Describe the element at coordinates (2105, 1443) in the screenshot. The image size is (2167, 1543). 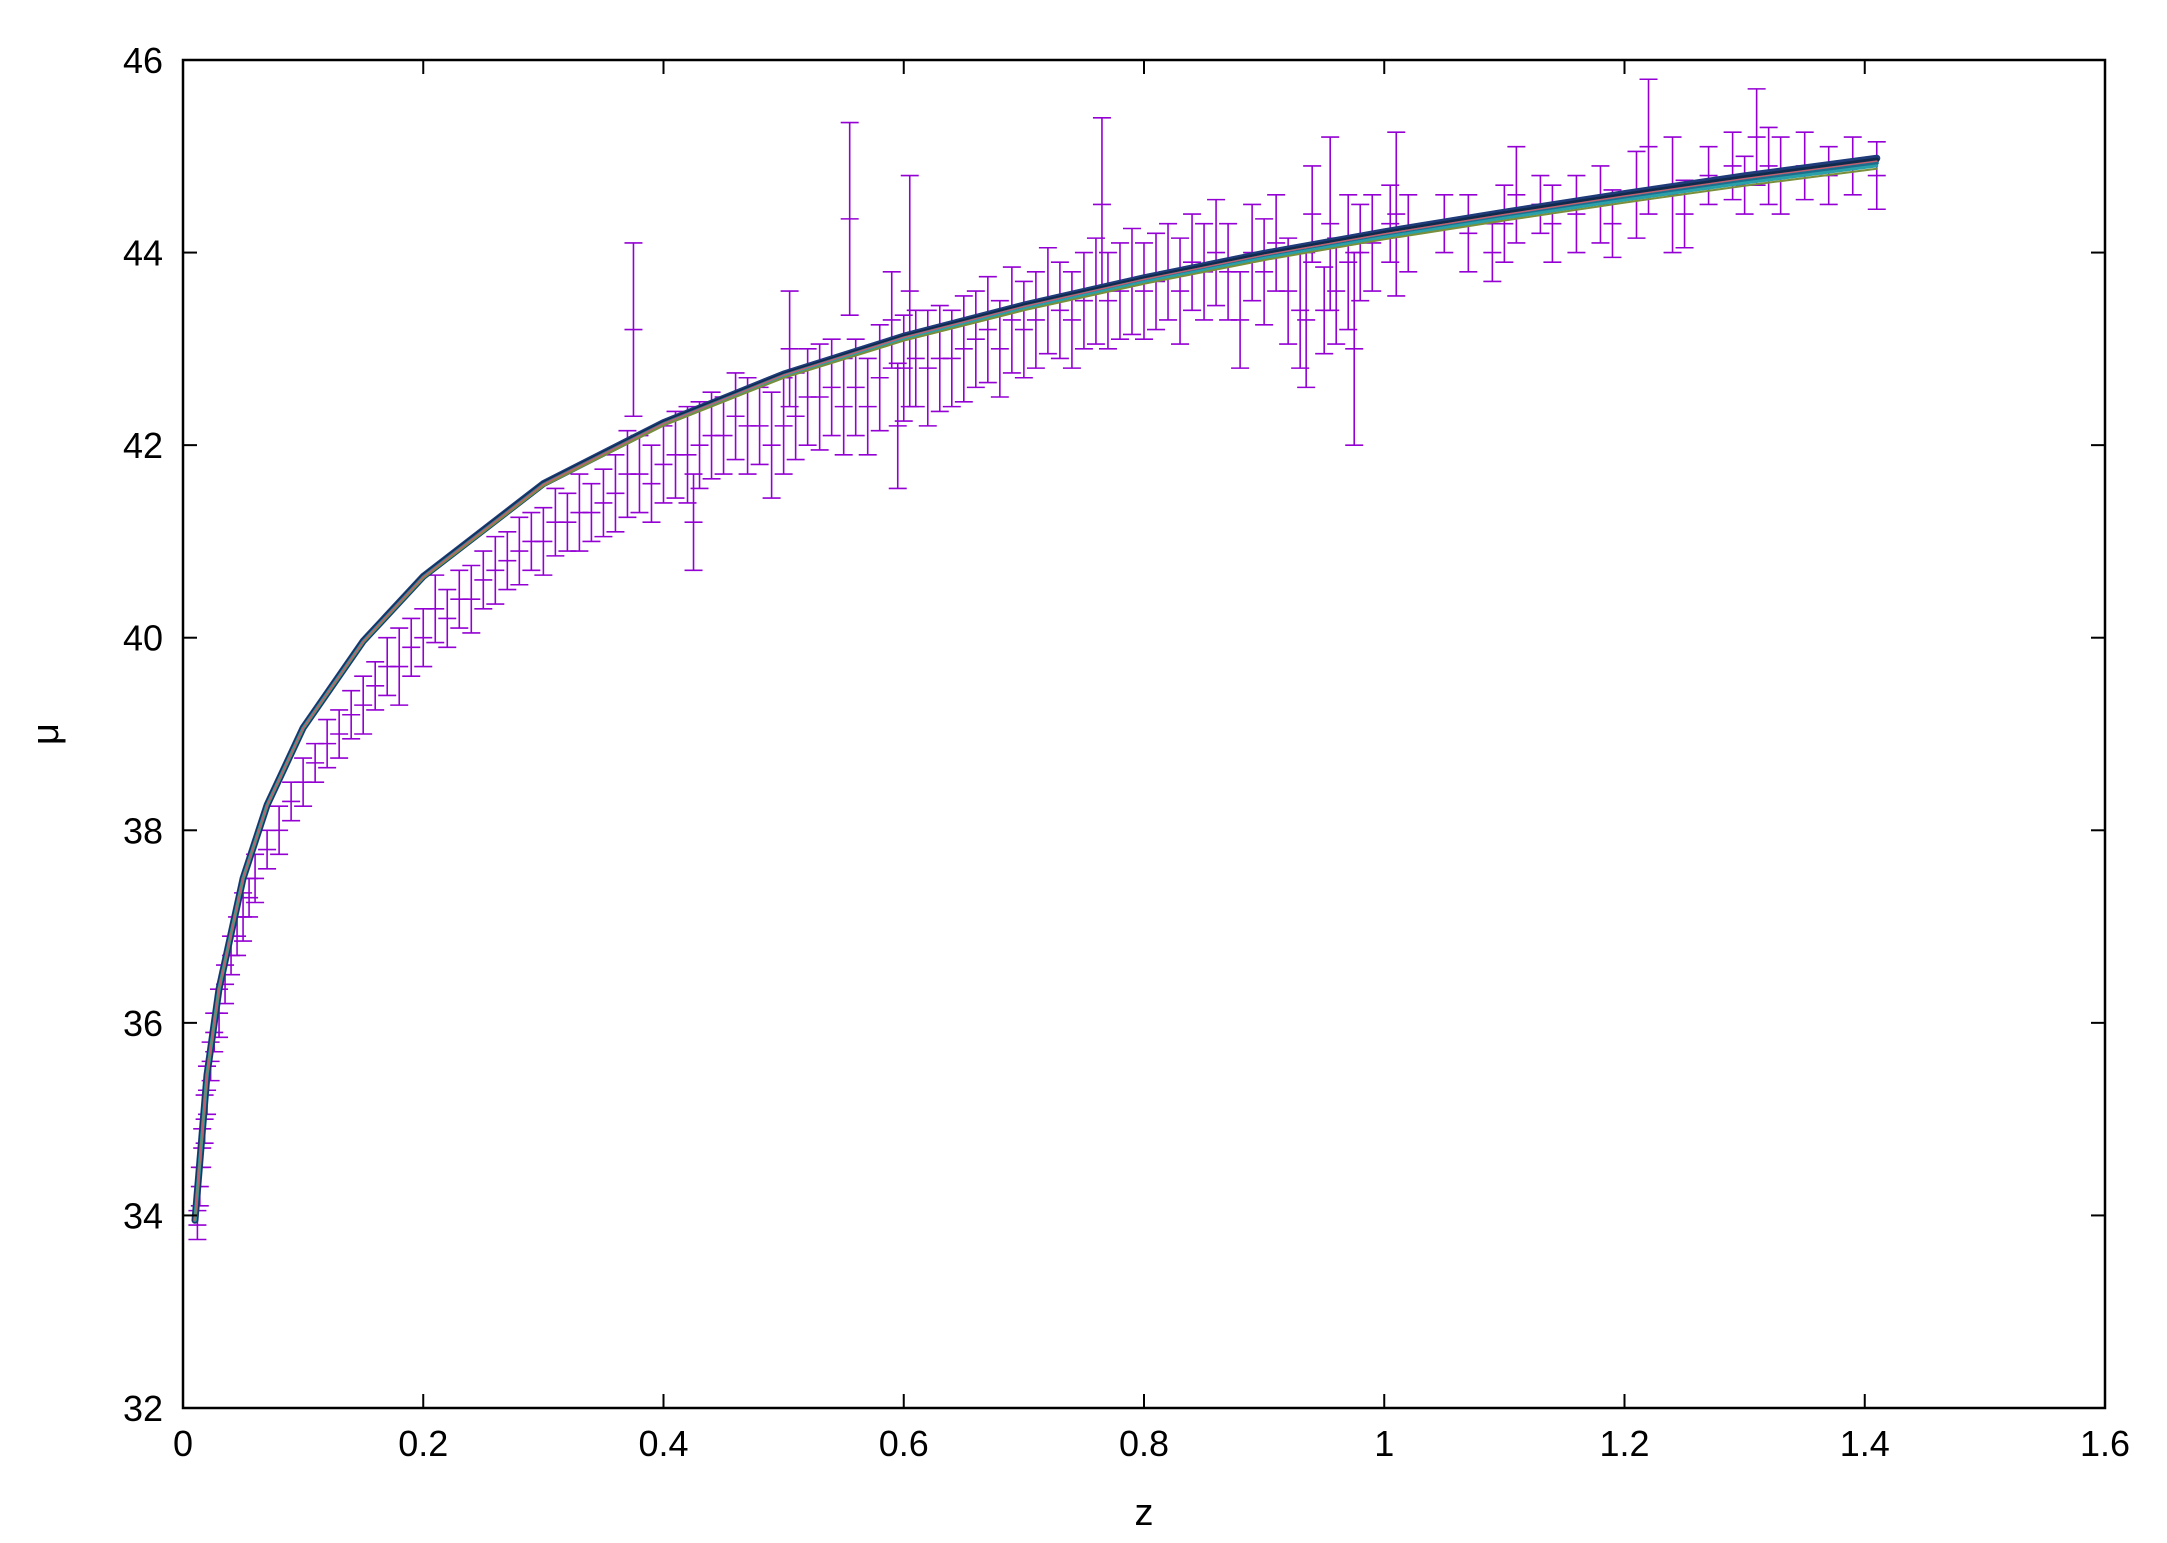
I see `x-tick-label: 1.6` at that location.